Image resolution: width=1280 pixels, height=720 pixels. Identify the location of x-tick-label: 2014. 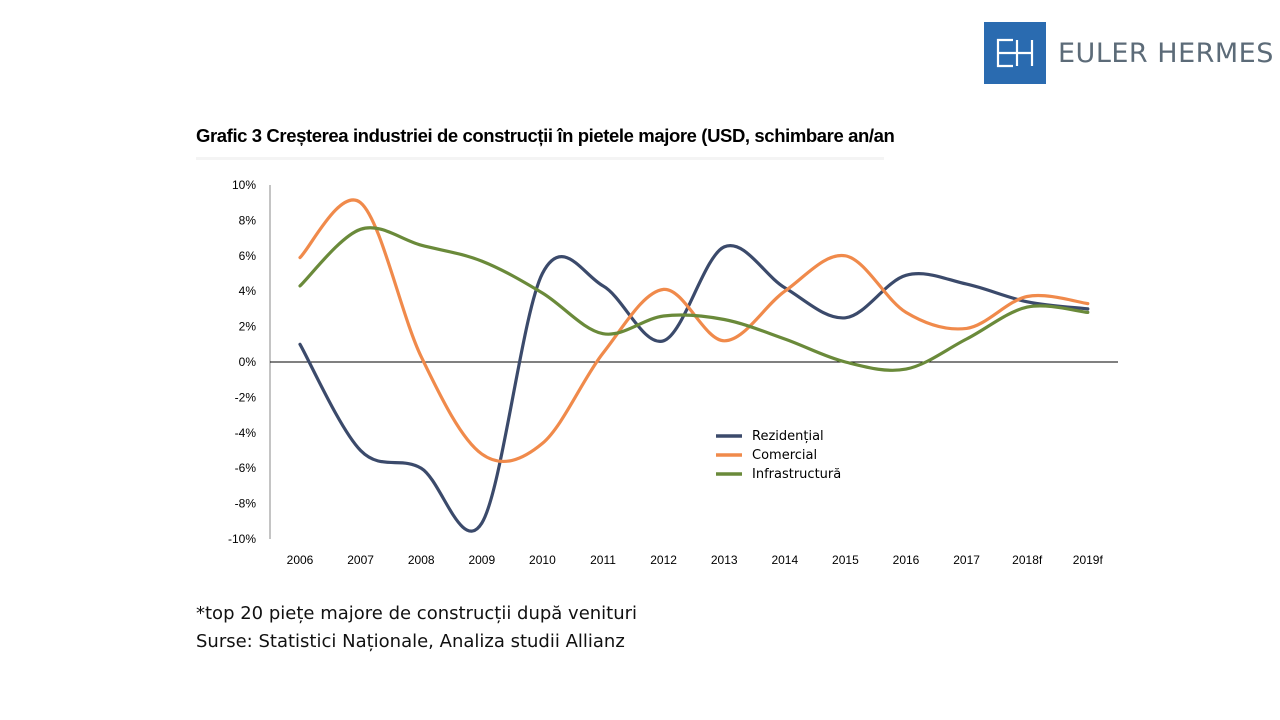
(784, 560).